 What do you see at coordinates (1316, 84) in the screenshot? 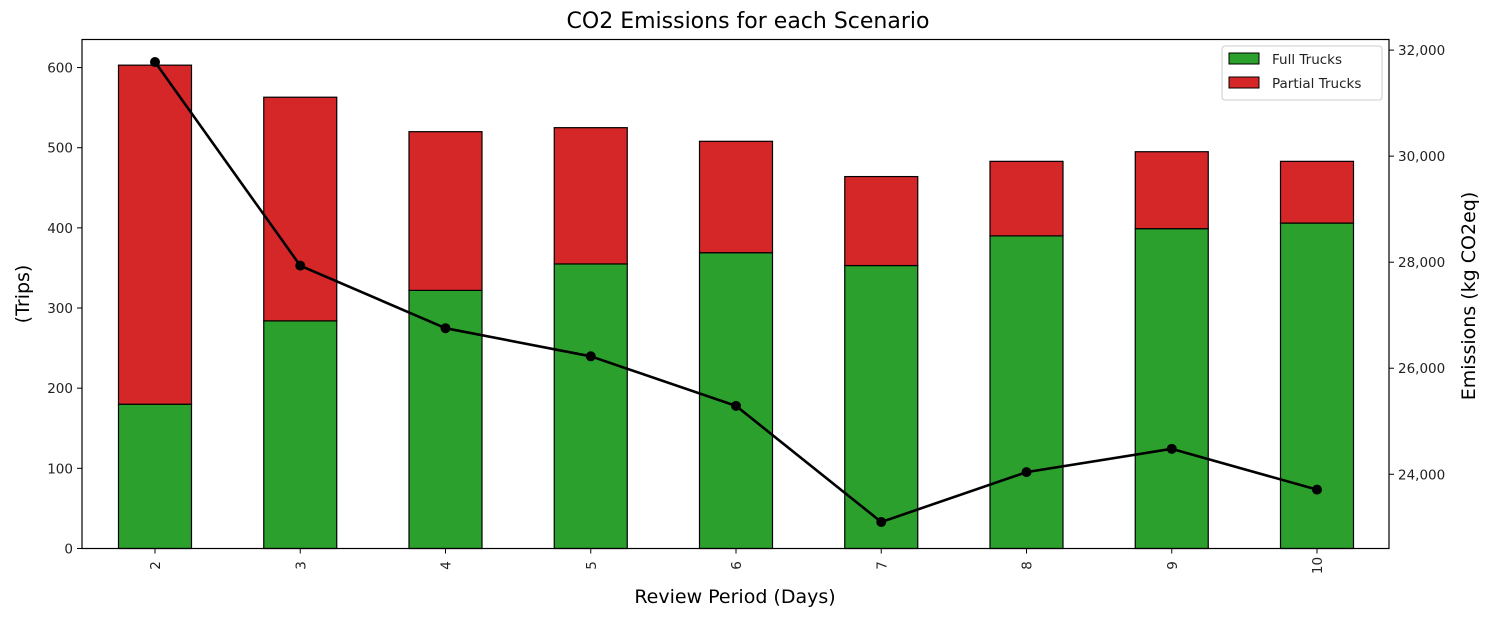
I see `legend-label-partial-trucks: Partial Trucks` at bounding box center [1316, 84].